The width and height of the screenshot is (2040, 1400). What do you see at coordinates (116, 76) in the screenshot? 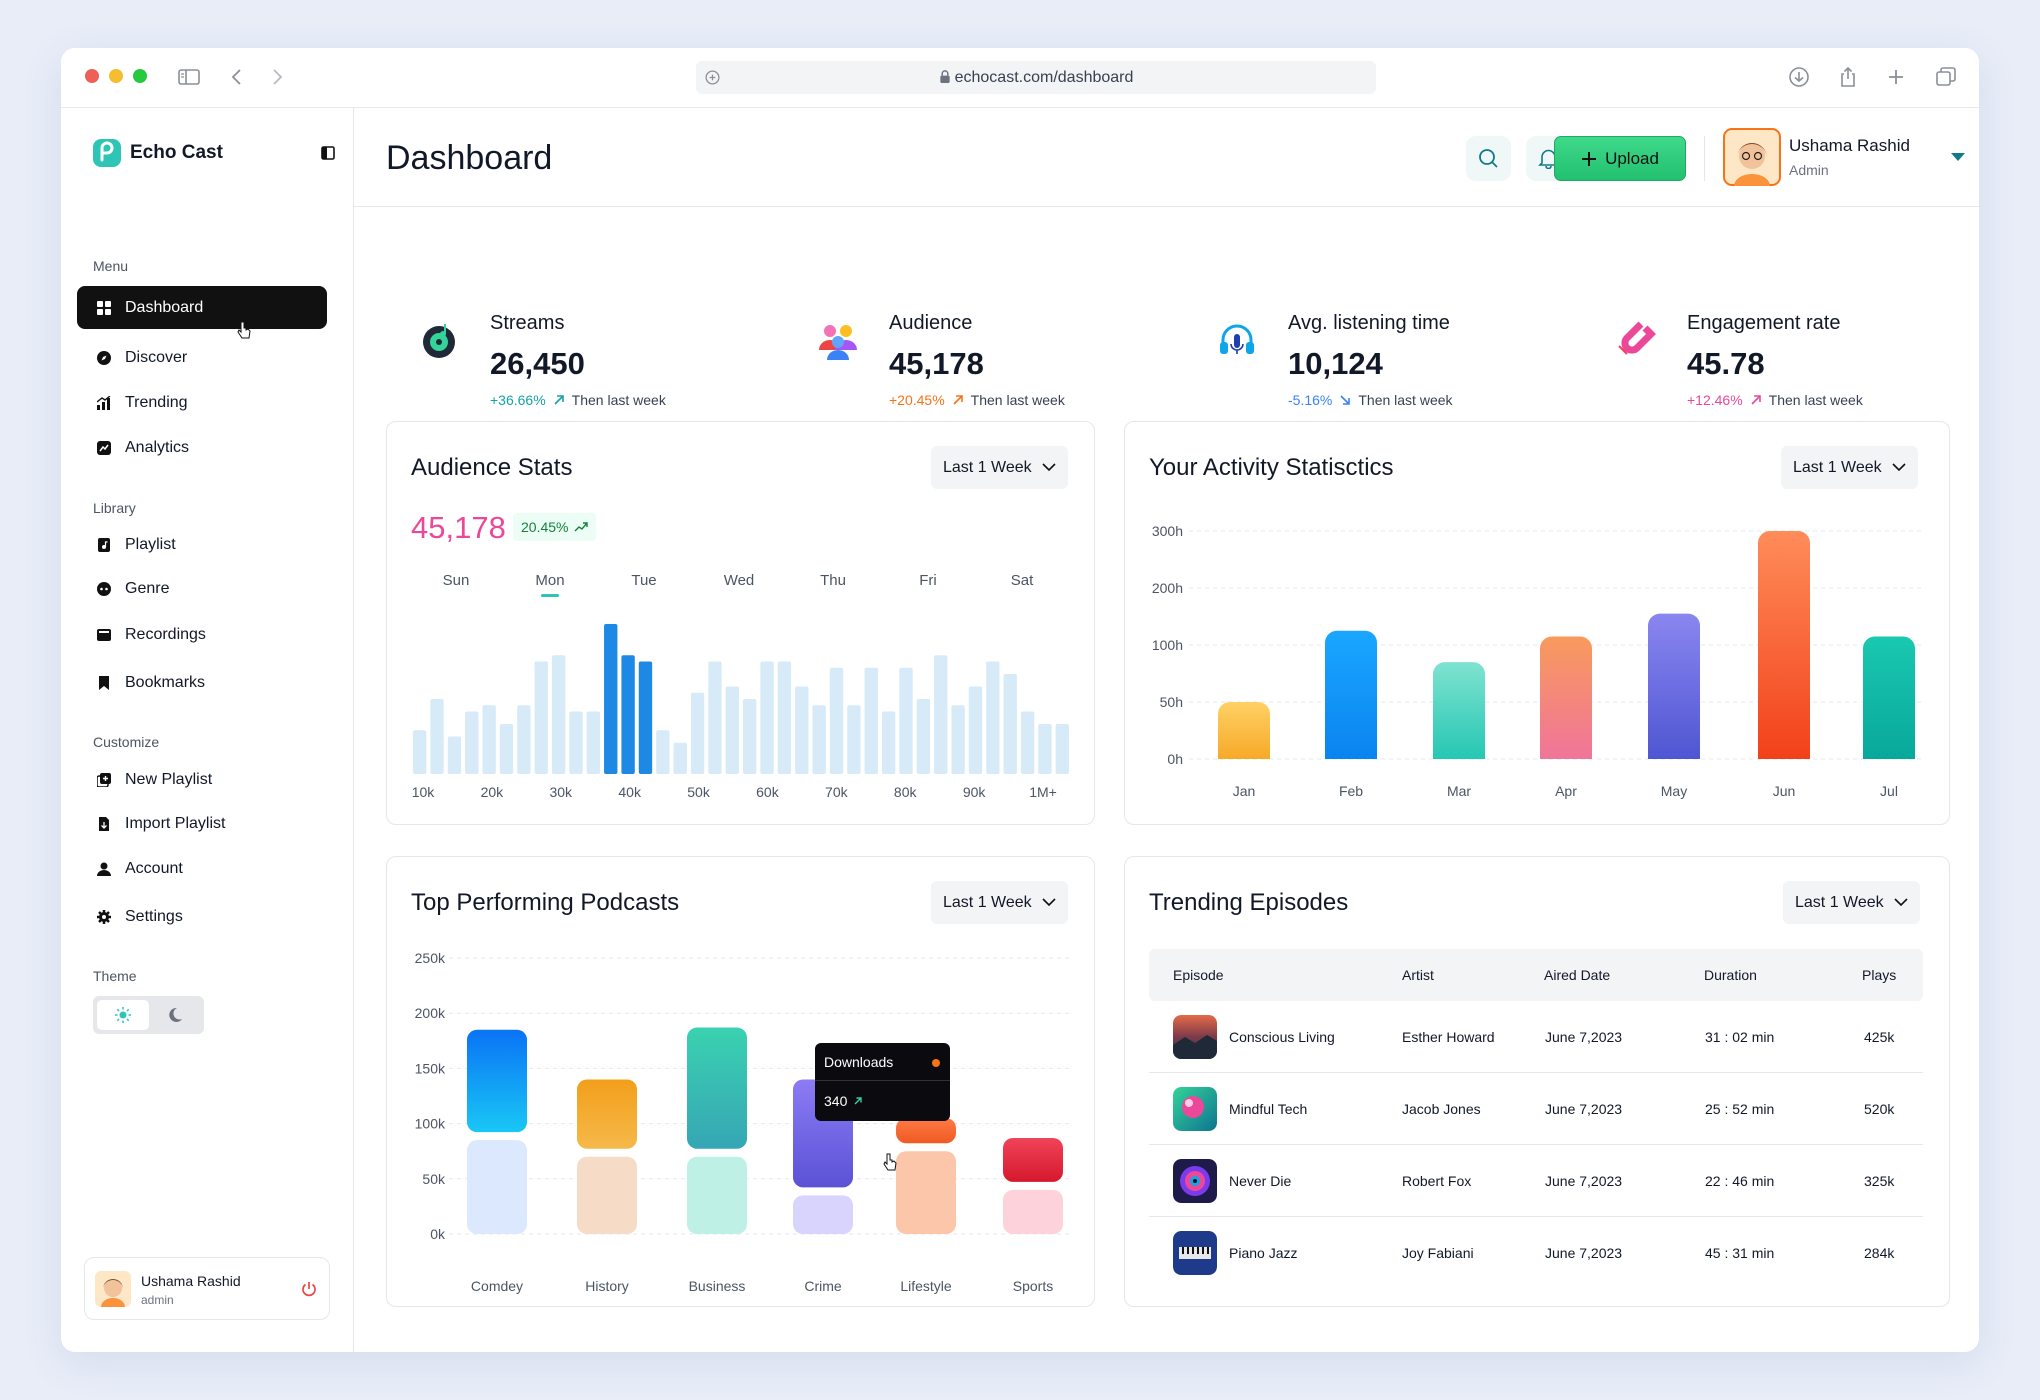
I see `minimize-window-button` at bounding box center [116, 76].